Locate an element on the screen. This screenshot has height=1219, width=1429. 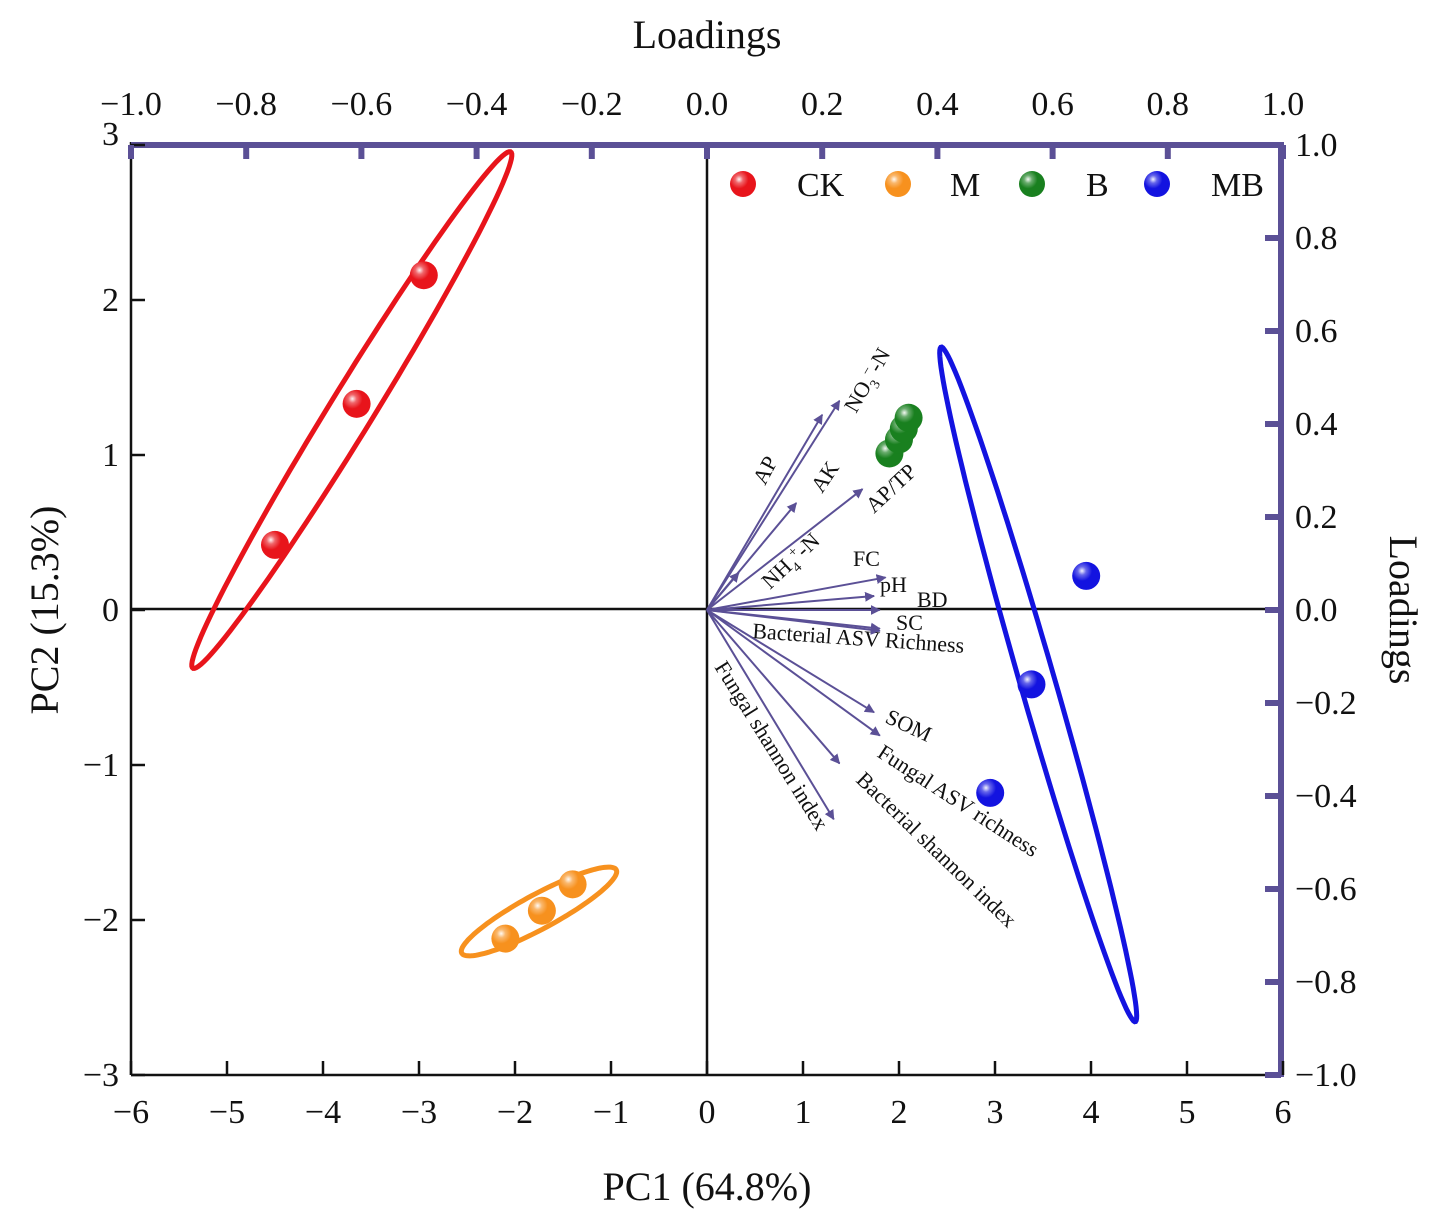
legend-marker-b-shine is located at coordinates (1032, 184).